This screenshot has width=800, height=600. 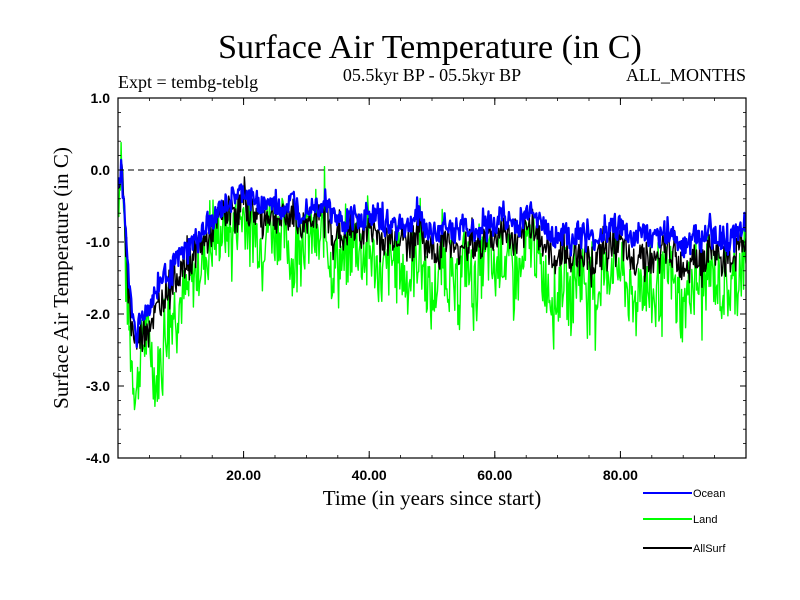 What do you see at coordinates (686, 75) in the screenshot?
I see `chart-subtitle-right: ALL_MONTHS` at bounding box center [686, 75].